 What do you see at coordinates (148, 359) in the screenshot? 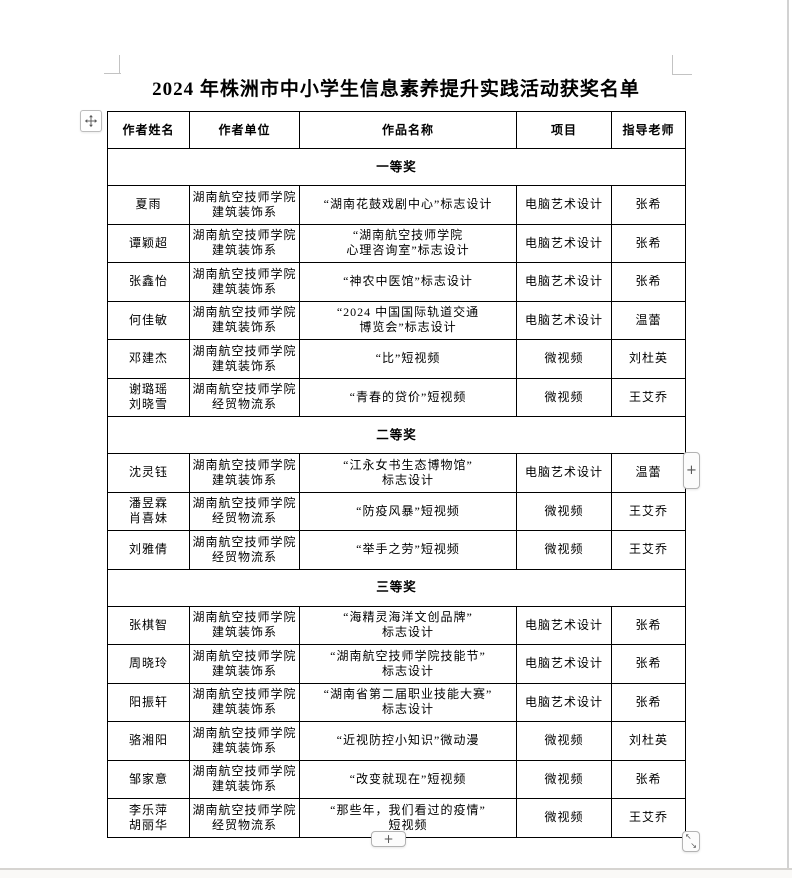
I see `cell-author-name: 邓建杰` at bounding box center [148, 359].